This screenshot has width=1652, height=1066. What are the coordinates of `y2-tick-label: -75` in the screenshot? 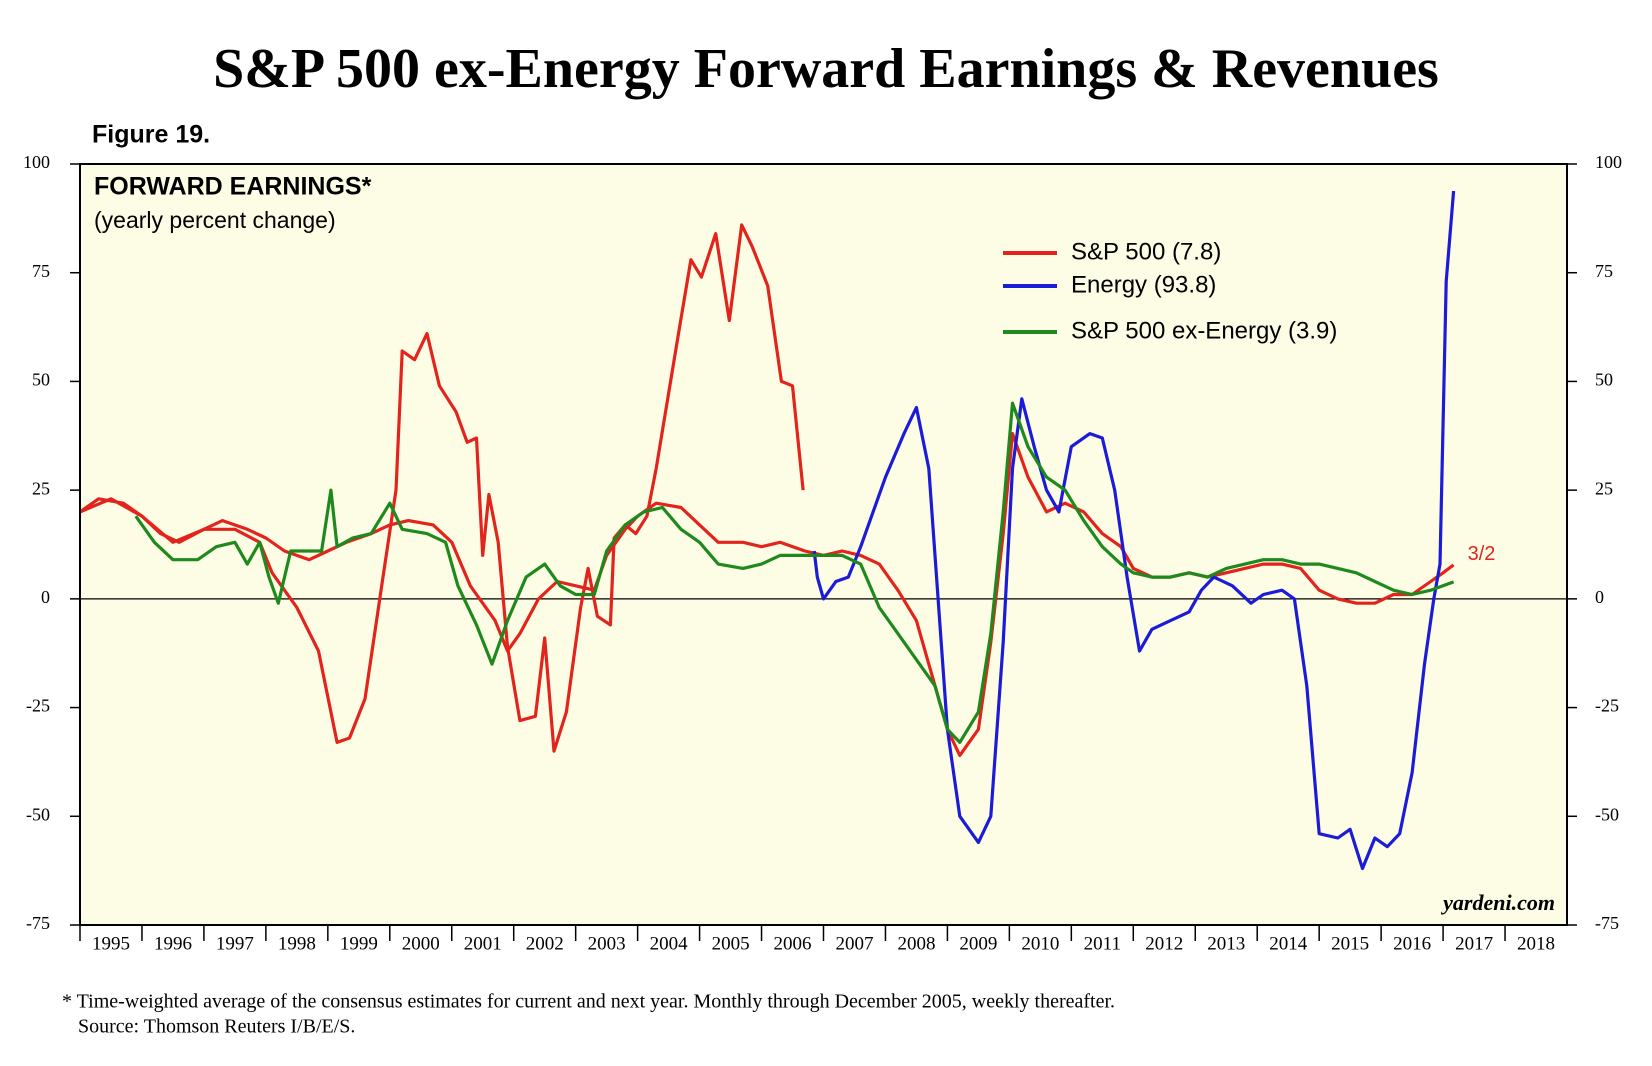 It's located at (1607, 923).